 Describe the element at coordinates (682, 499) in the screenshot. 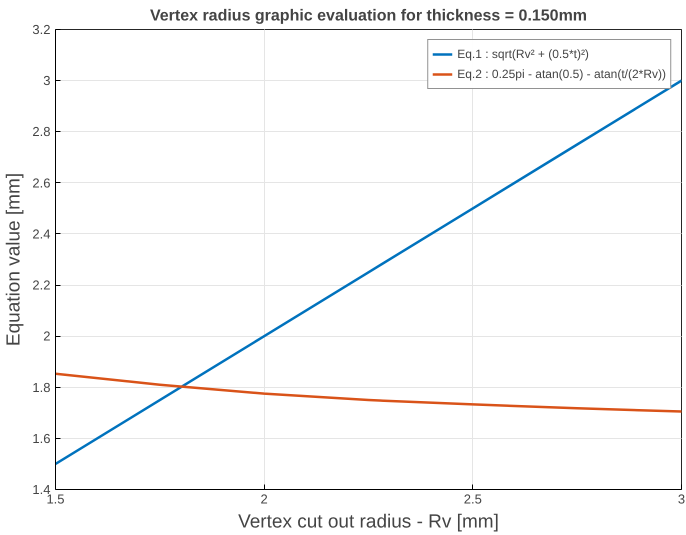

I see `x-tick-label: 3` at that location.